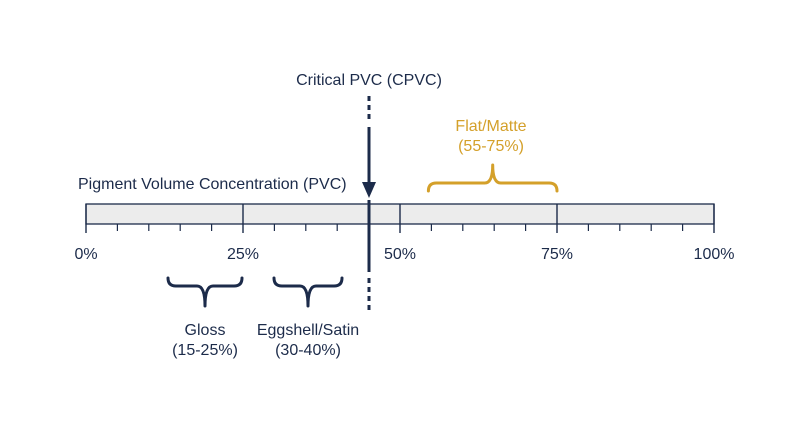 This screenshot has width=800, height=447. What do you see at coordinates (308, 330) in the screenshot?
I see `eggshell-satin-name: Eggshell/Satin` at bounding box center [308, 330].